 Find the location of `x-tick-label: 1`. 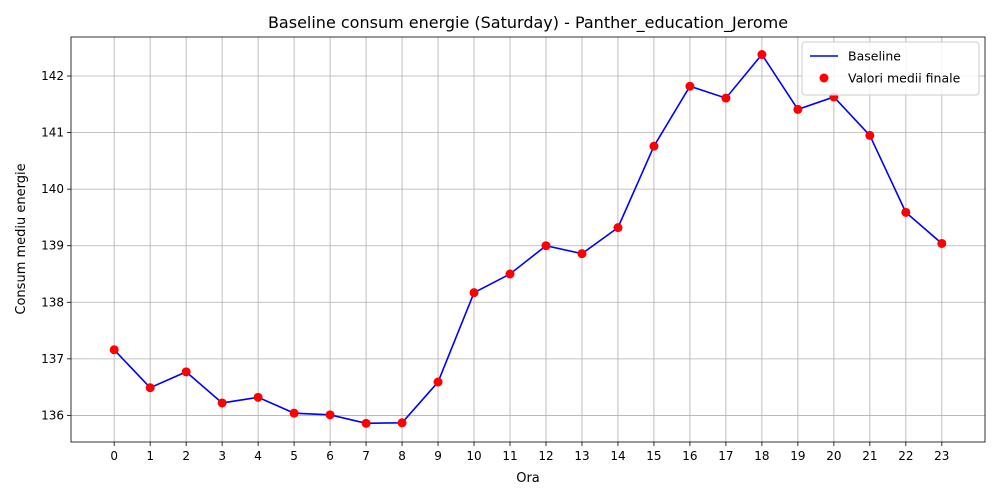

x-tick-label: 1 is located at coordinates (150, 456).